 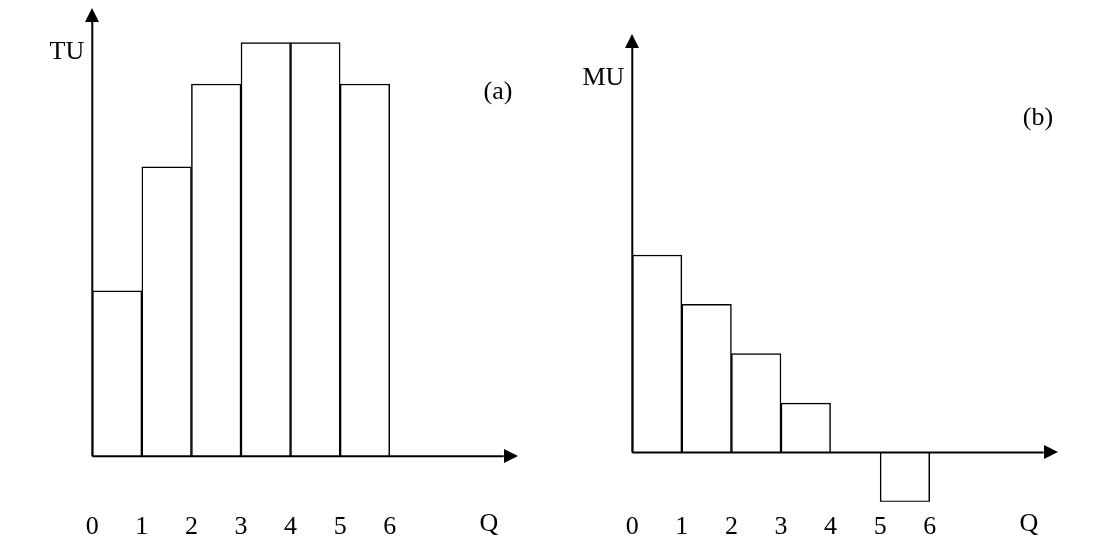 What do you see at coordinates (498, 90) in the screenshot?
I see `annotation: (a)` at bounding box center [498, 90].